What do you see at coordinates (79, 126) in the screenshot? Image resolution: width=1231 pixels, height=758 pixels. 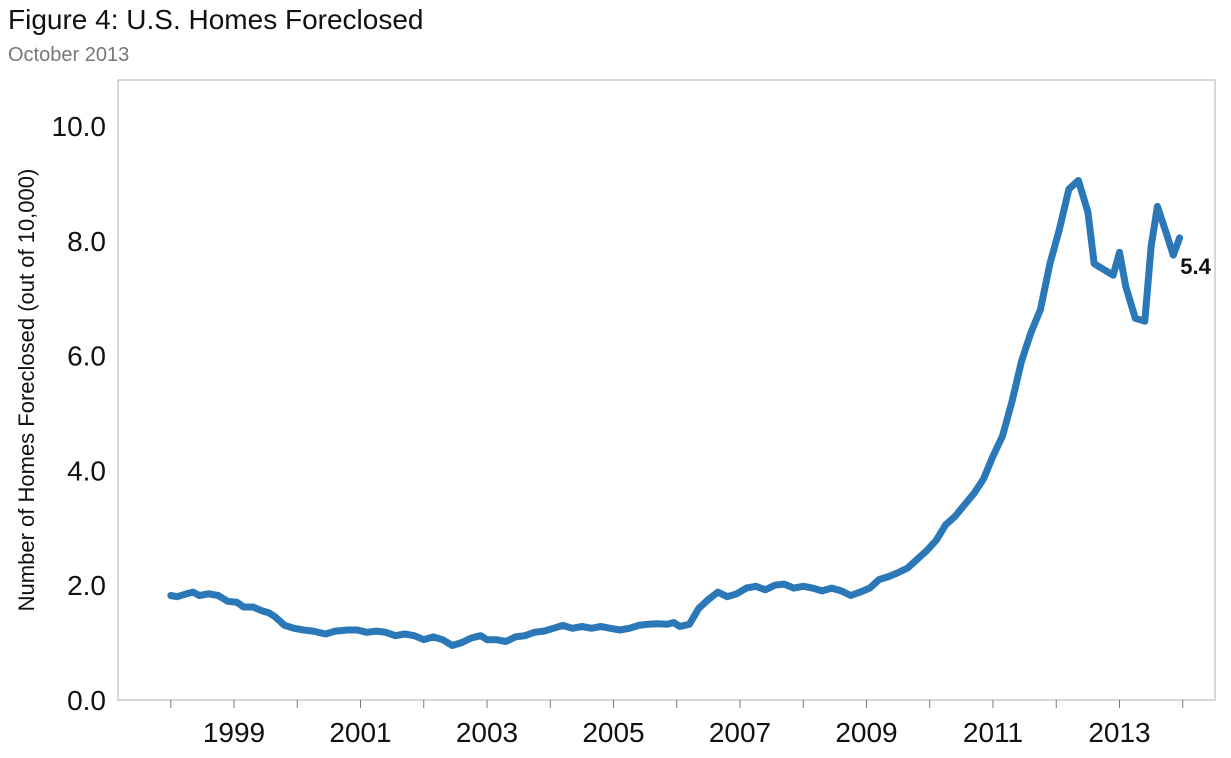 I see `y-tick-label: 10.0` at bounding box center [79, 126].